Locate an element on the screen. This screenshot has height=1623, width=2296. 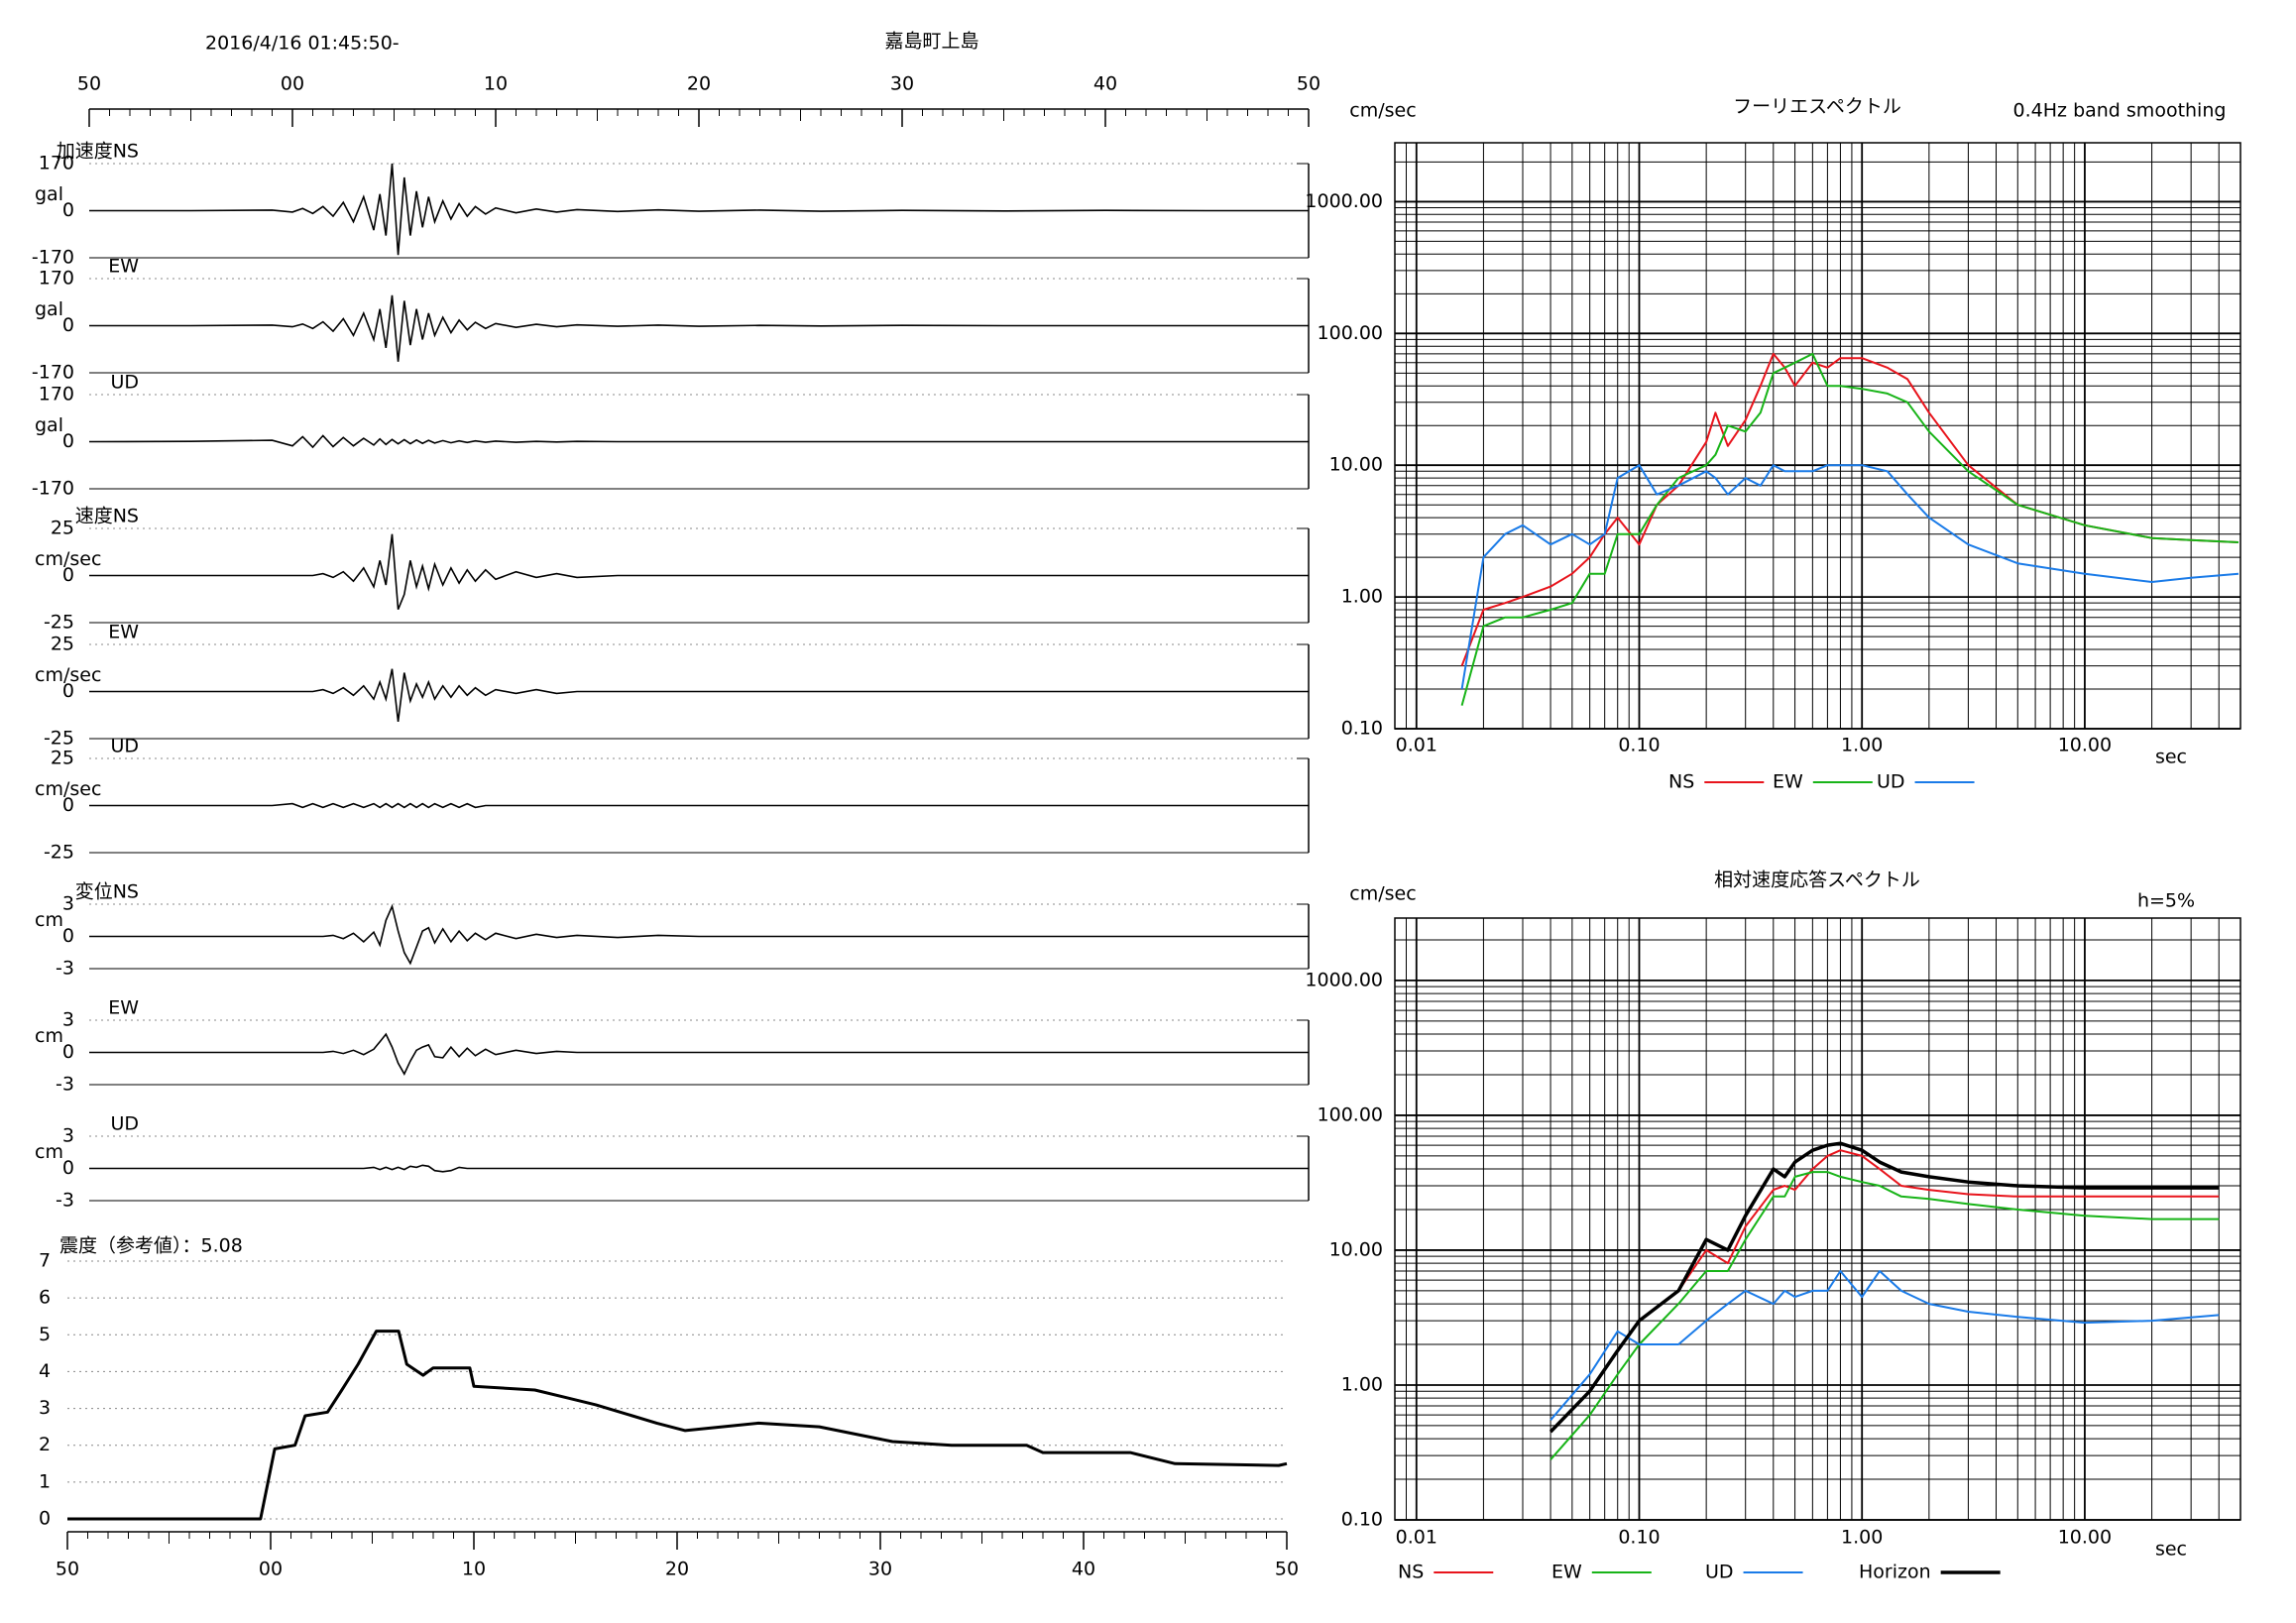
subtitle: 0.4Hz band smoothing is located at coordinates (2120, 111).